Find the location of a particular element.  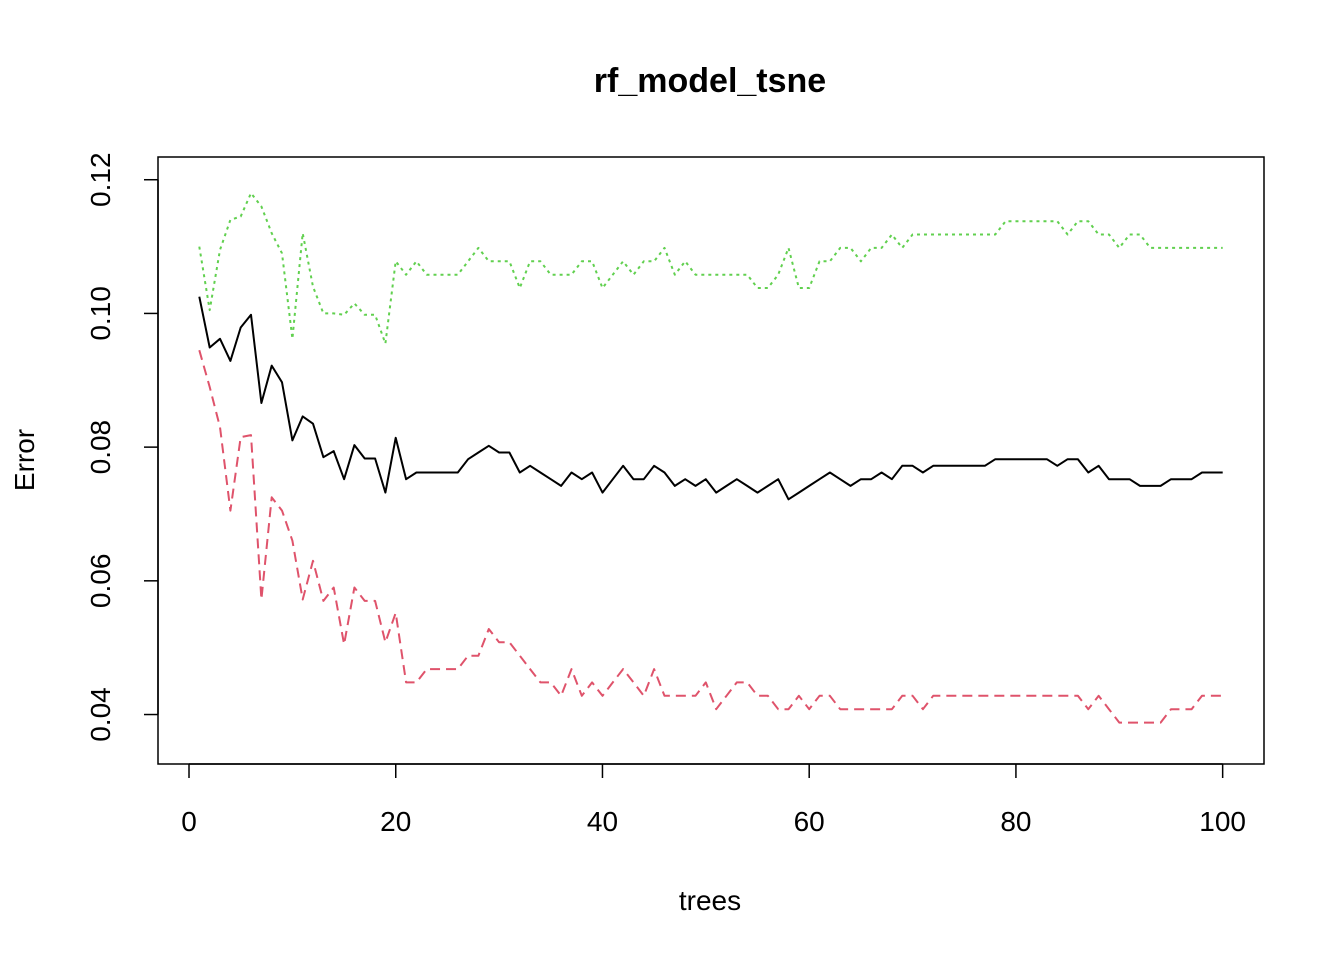

x-tick-label: 80 is located at coordinates (1015, 821).